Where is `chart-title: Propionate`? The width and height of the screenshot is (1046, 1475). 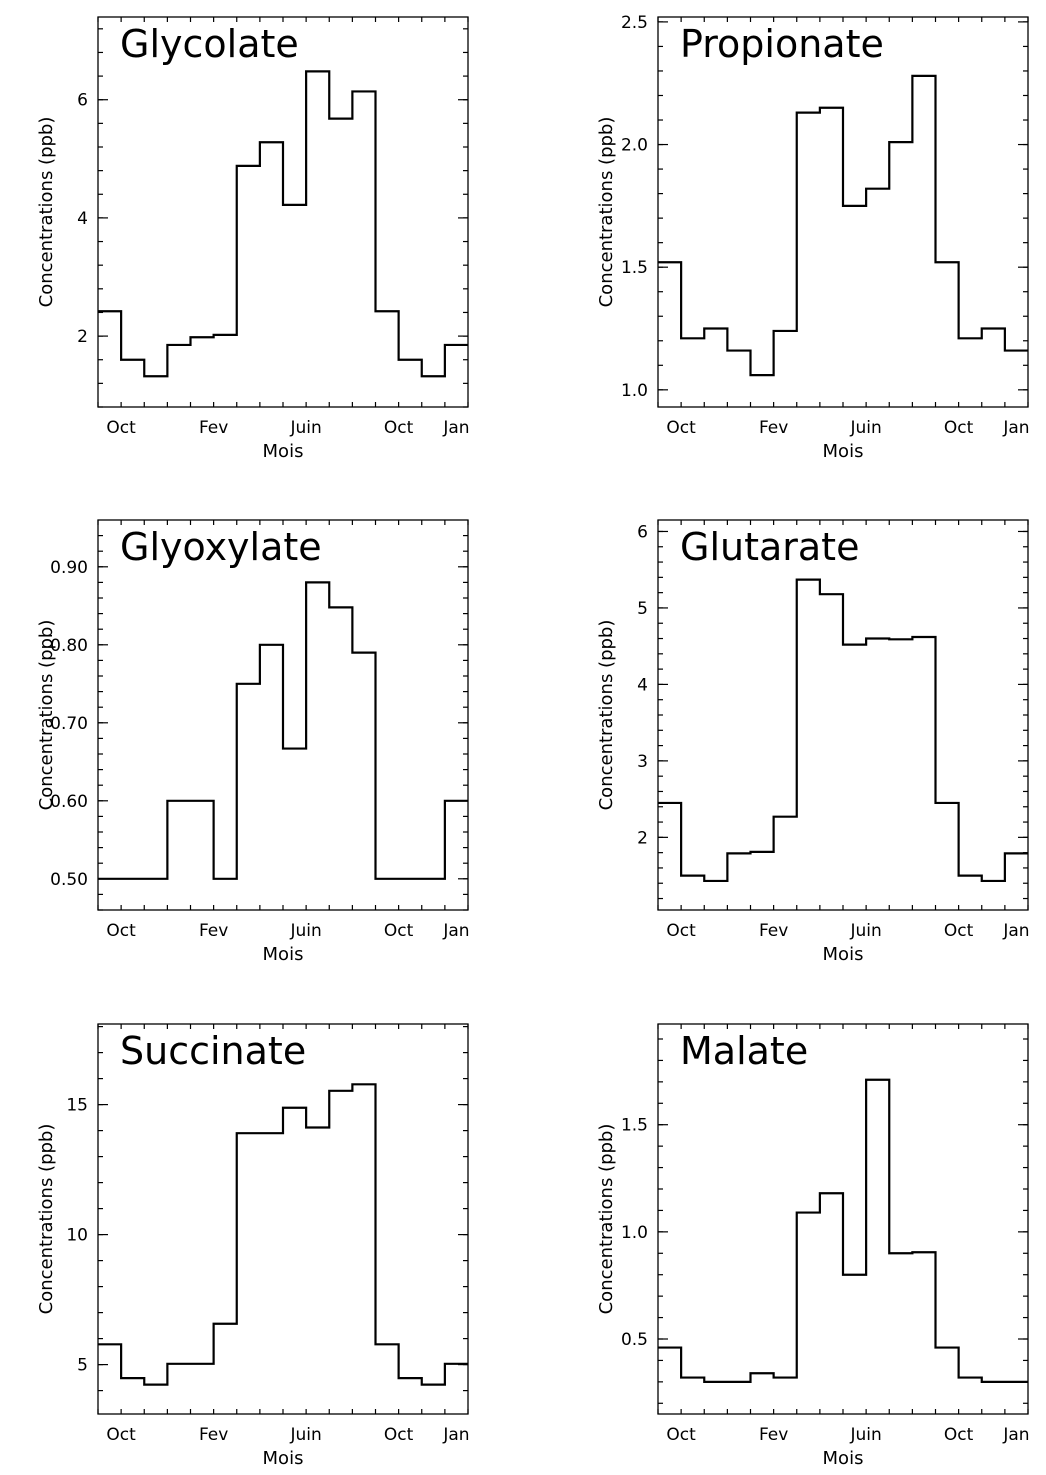 chart-title: Propionate is located at coordinates (782, 44).